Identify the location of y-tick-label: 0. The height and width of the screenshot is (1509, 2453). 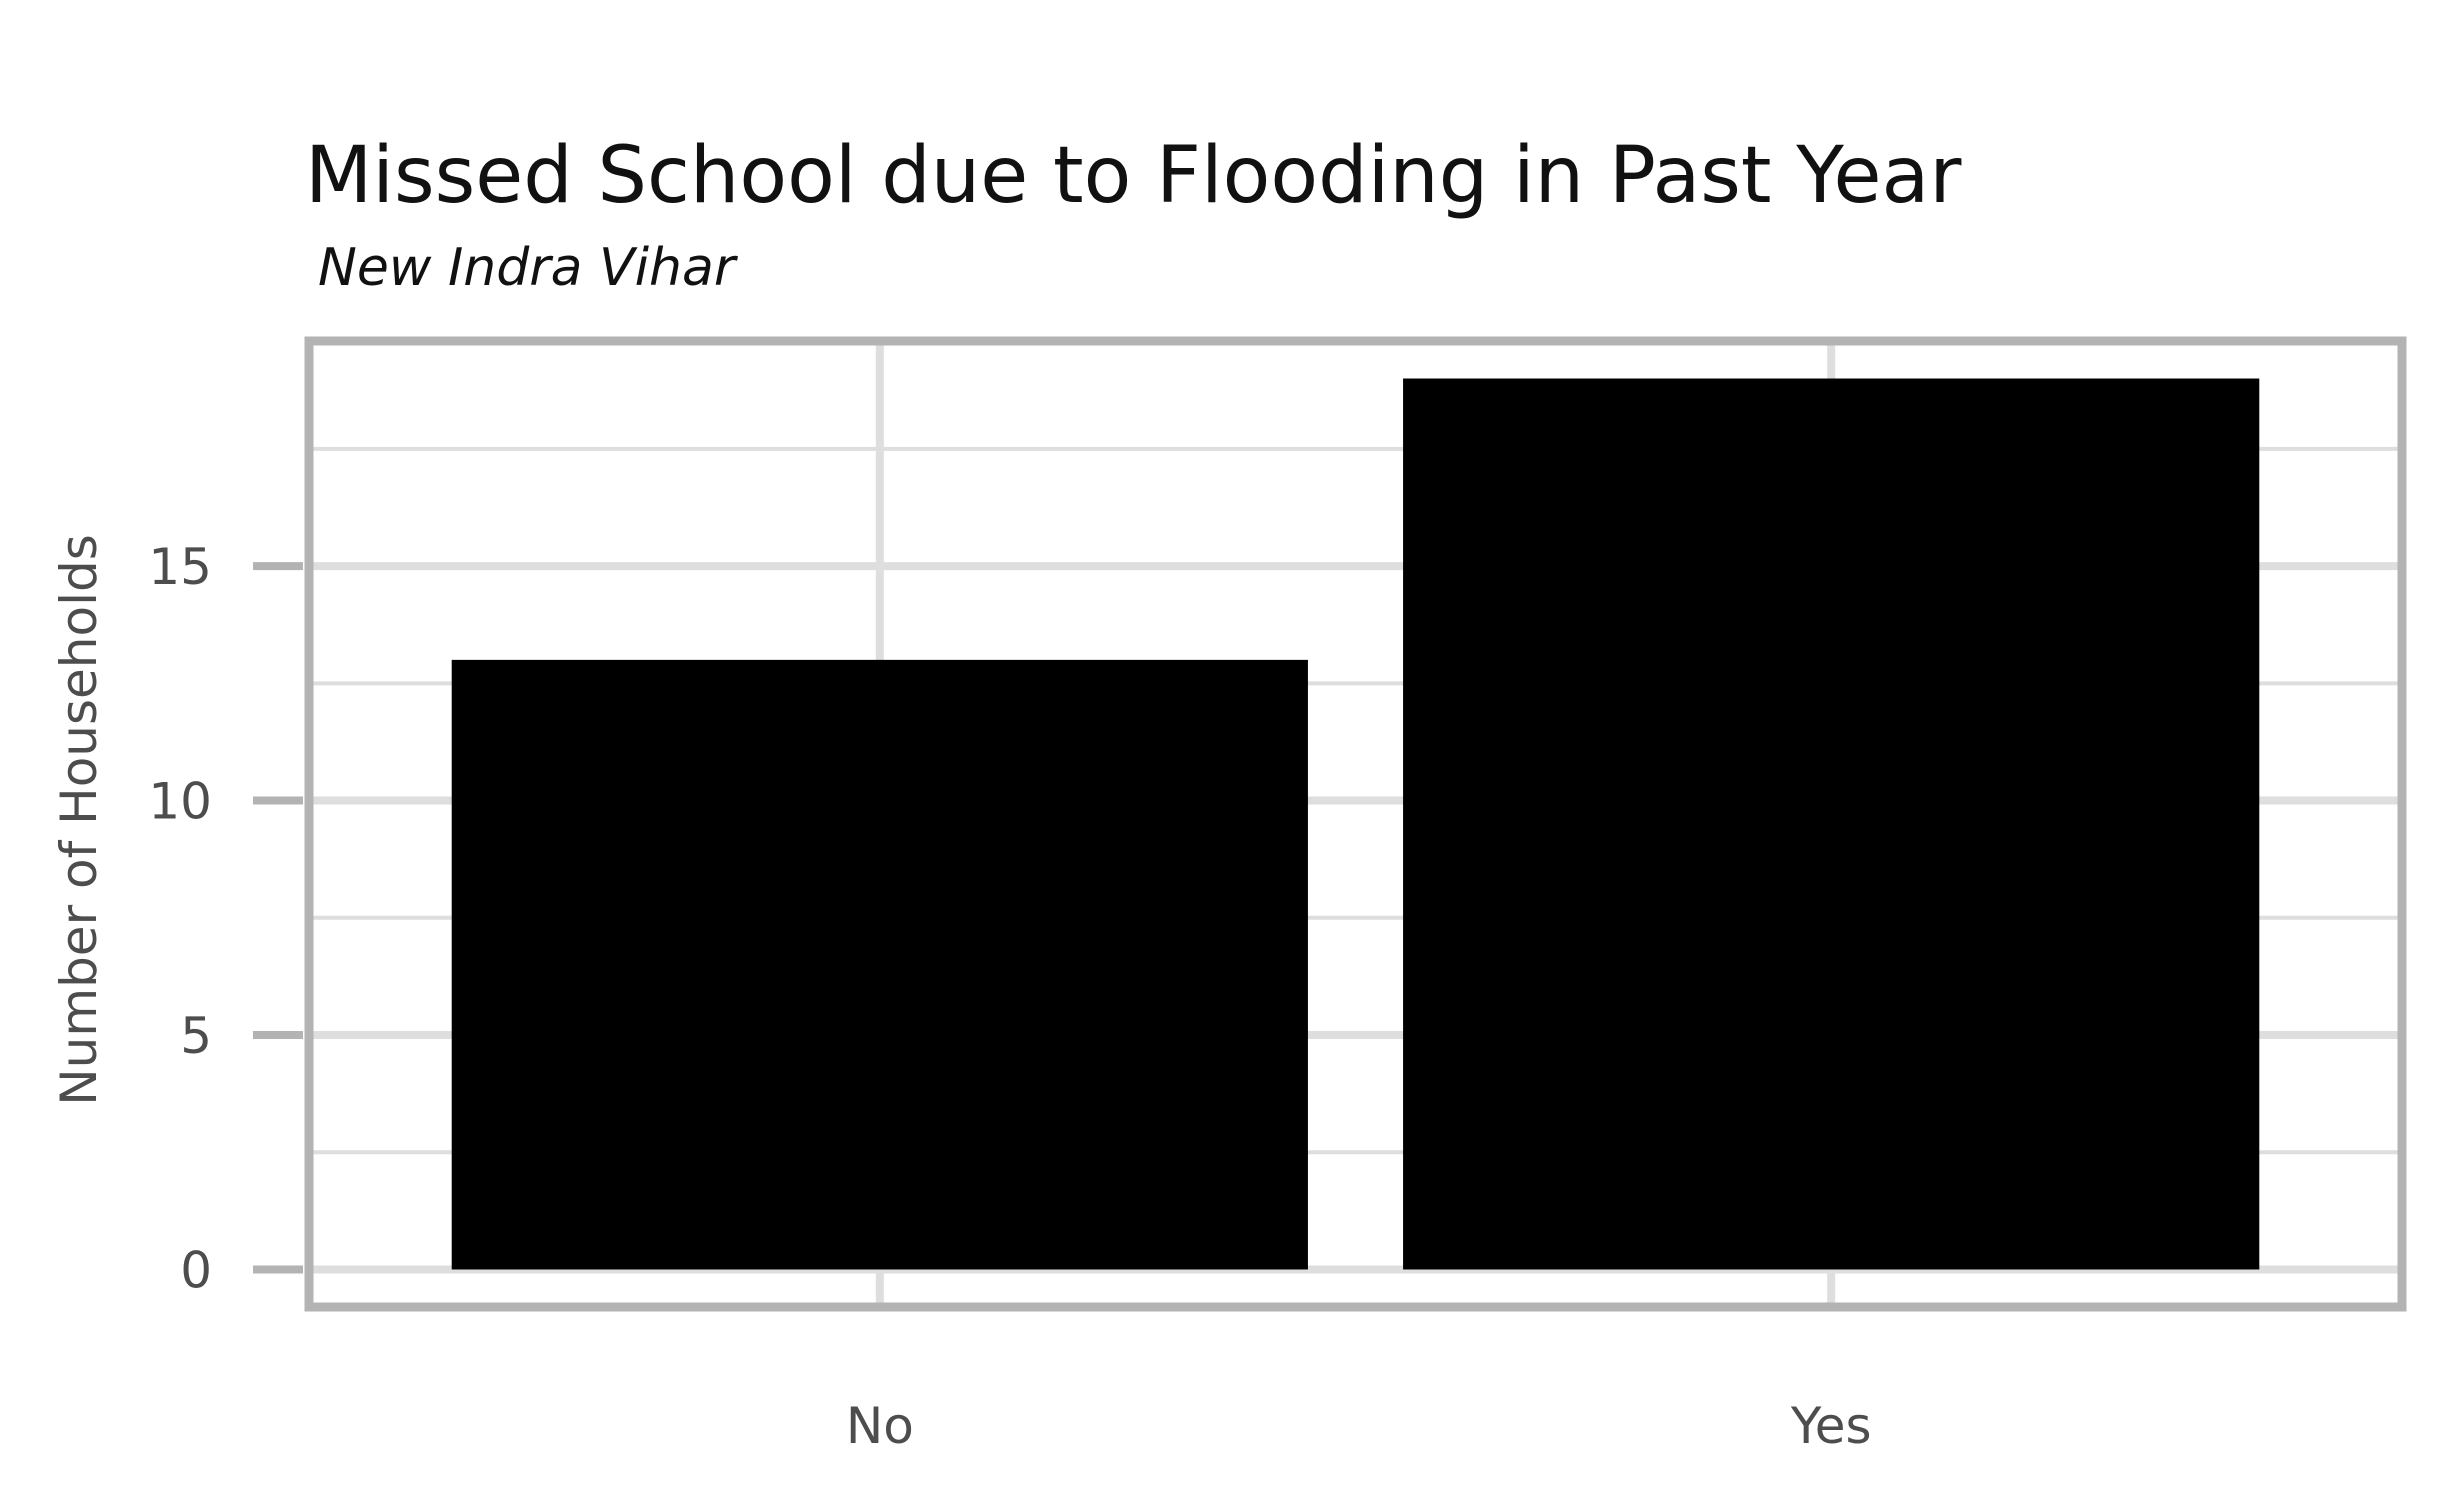
(196, 1270).